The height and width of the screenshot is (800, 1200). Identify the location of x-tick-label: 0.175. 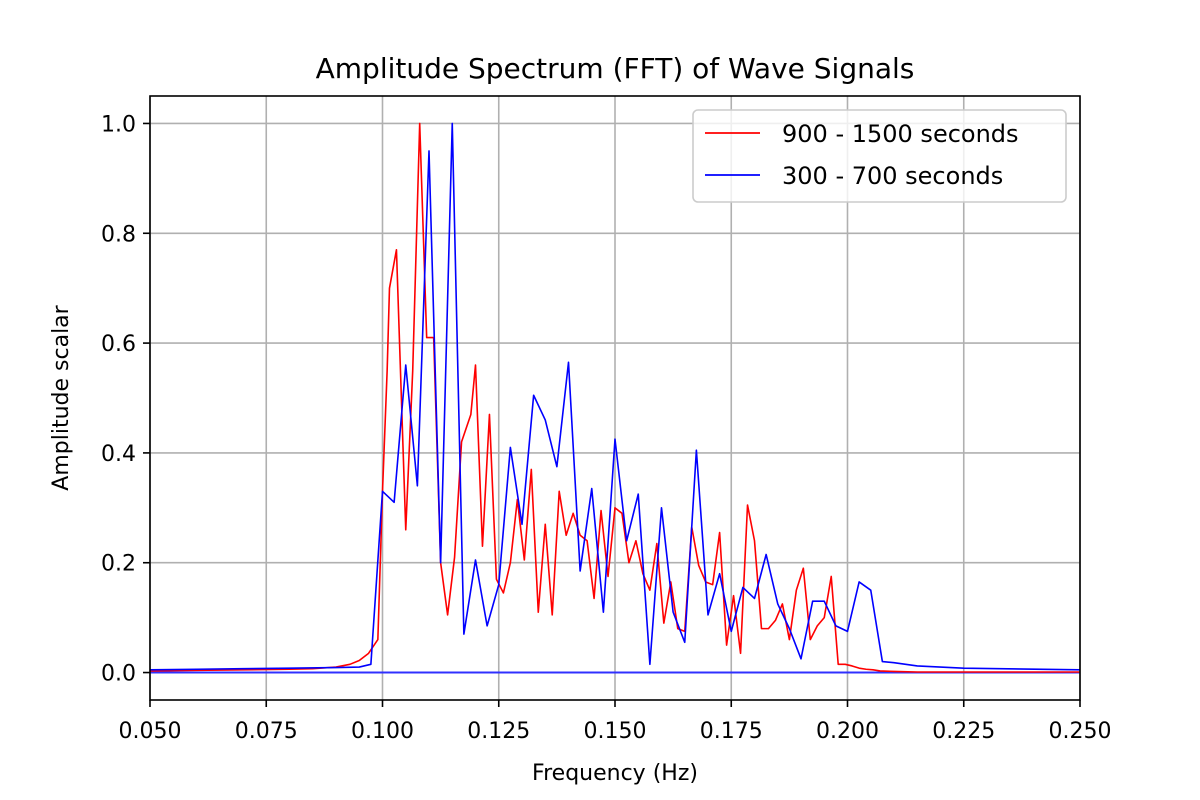
(731, 731).